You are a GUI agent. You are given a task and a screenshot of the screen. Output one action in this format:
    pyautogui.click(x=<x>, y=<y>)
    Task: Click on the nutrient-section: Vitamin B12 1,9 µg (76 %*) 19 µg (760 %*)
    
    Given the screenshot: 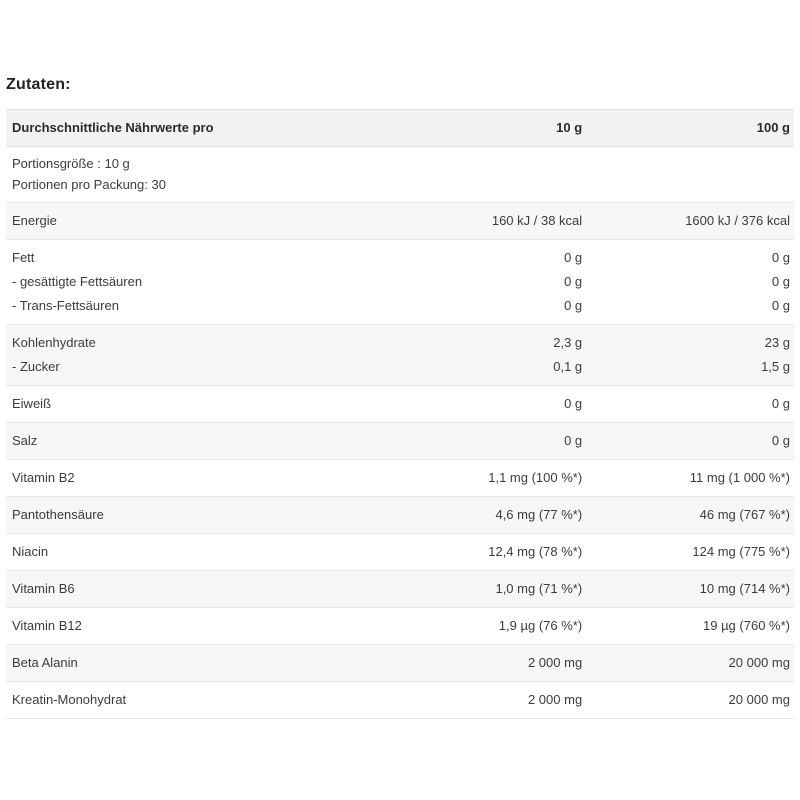 What is the action you would take?
    pyautogui.click(x=400, y=626)
    